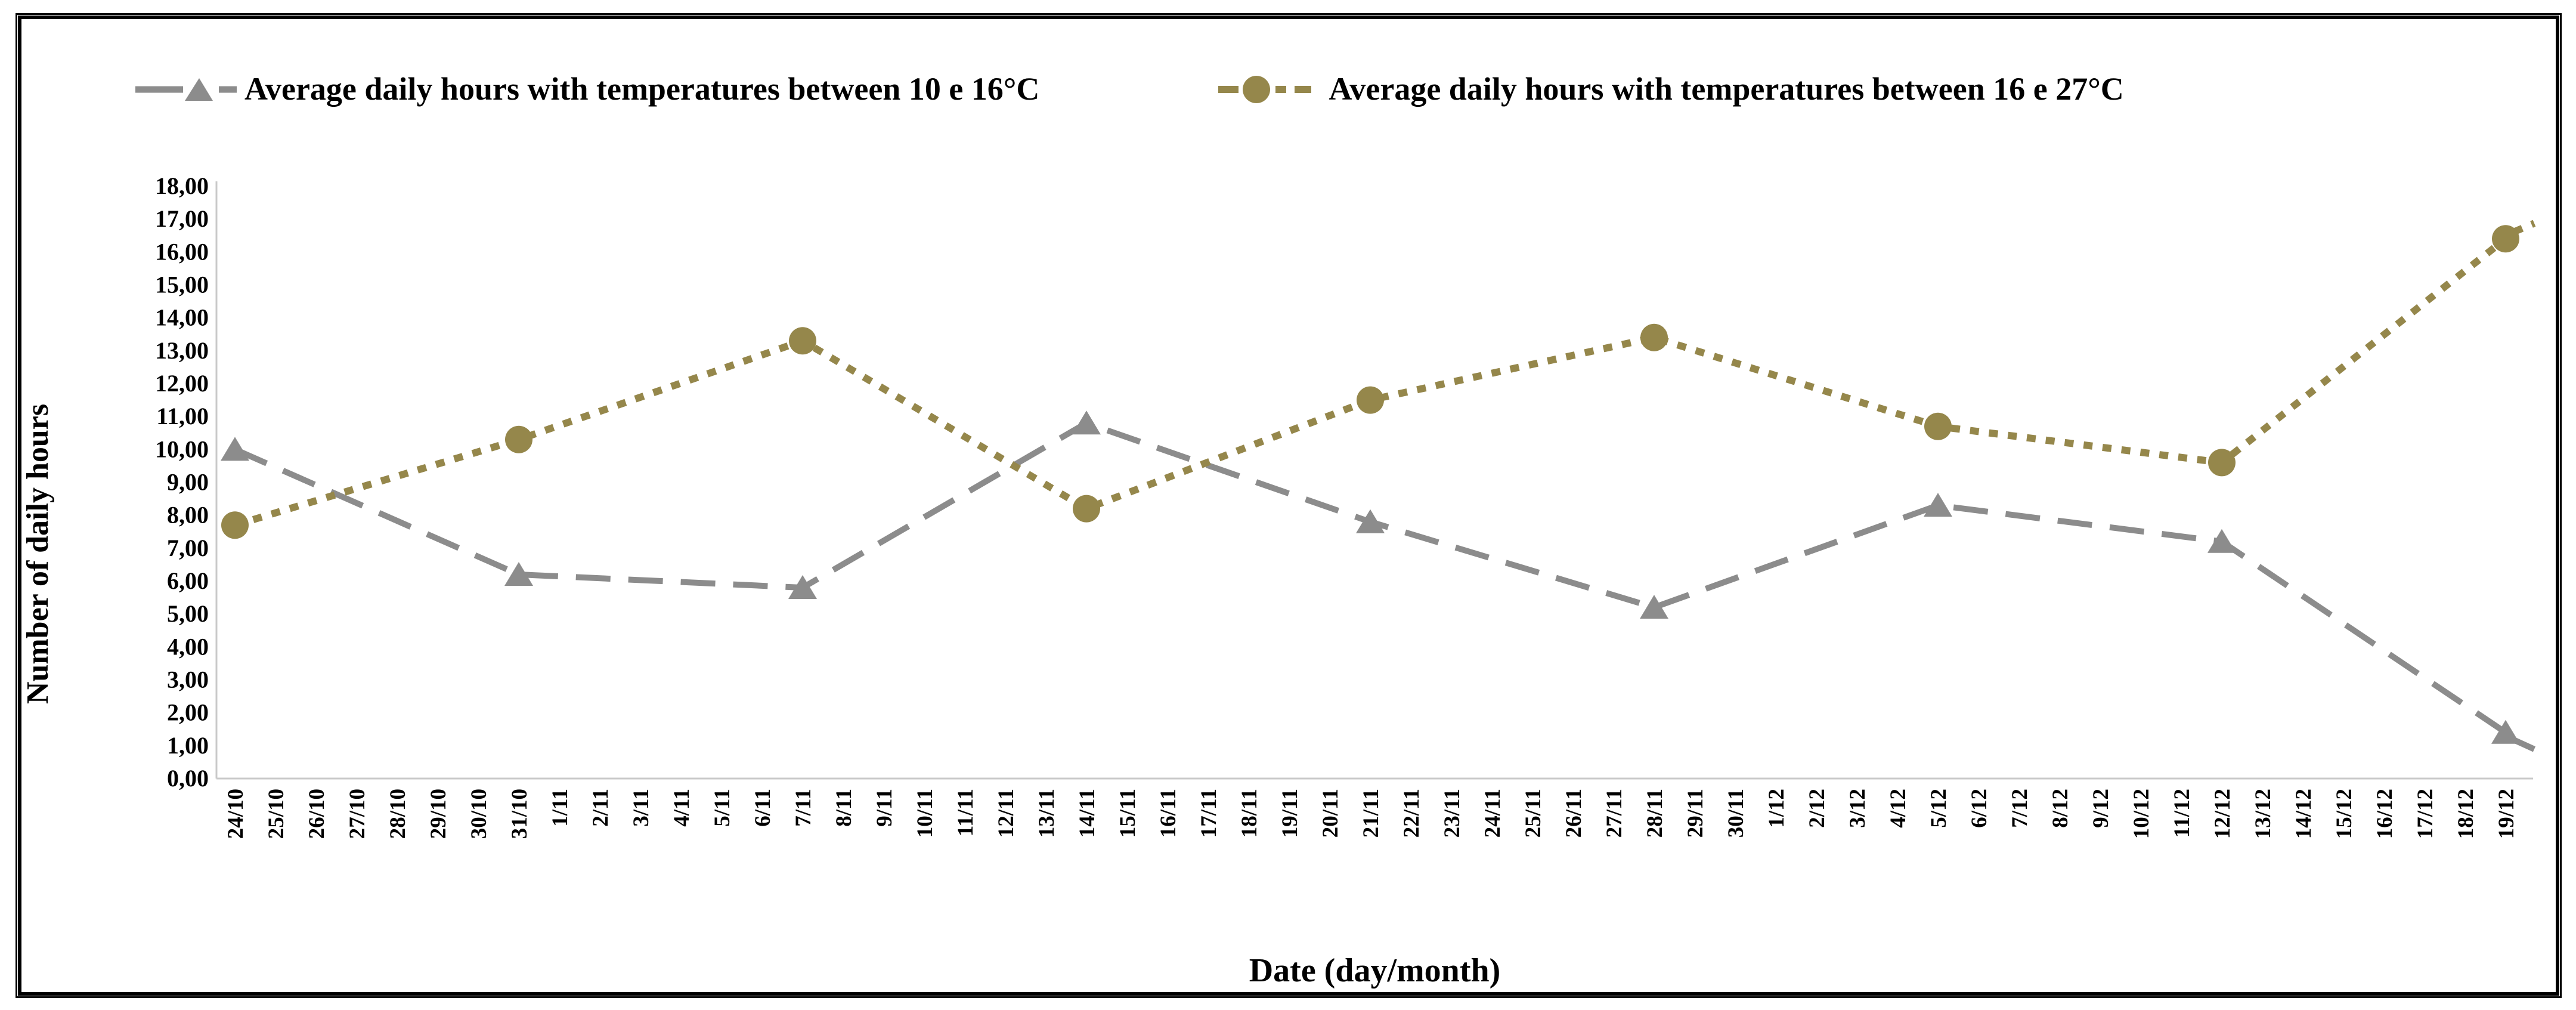 Image resolution: width=2576 pixels, height=1010 pixels. What do you see at coordinates (1655, 813) in the screenshot?
I see `x-tick-label: 28/11` at bounding box center [1655, 813].